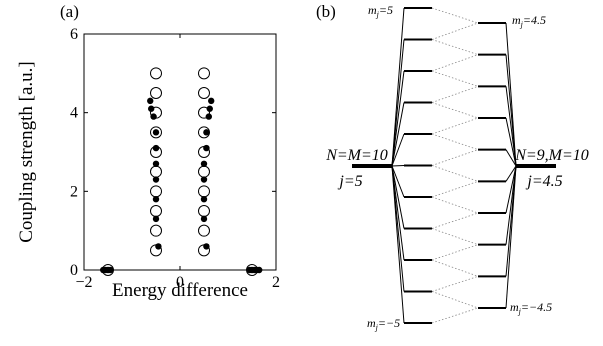  I want to click on transition-links, so click(455, 165).